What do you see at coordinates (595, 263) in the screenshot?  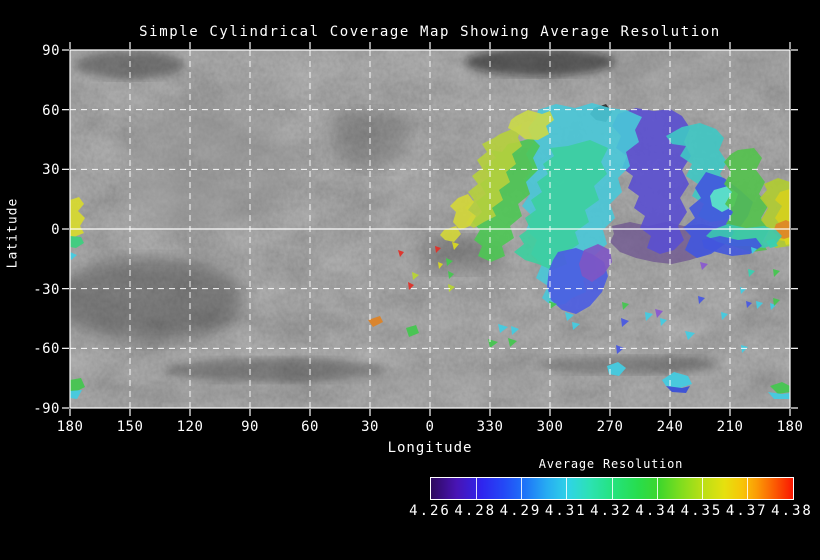 I see `coverage-patch-purple-patch-s` at bounding box center [595, 263].